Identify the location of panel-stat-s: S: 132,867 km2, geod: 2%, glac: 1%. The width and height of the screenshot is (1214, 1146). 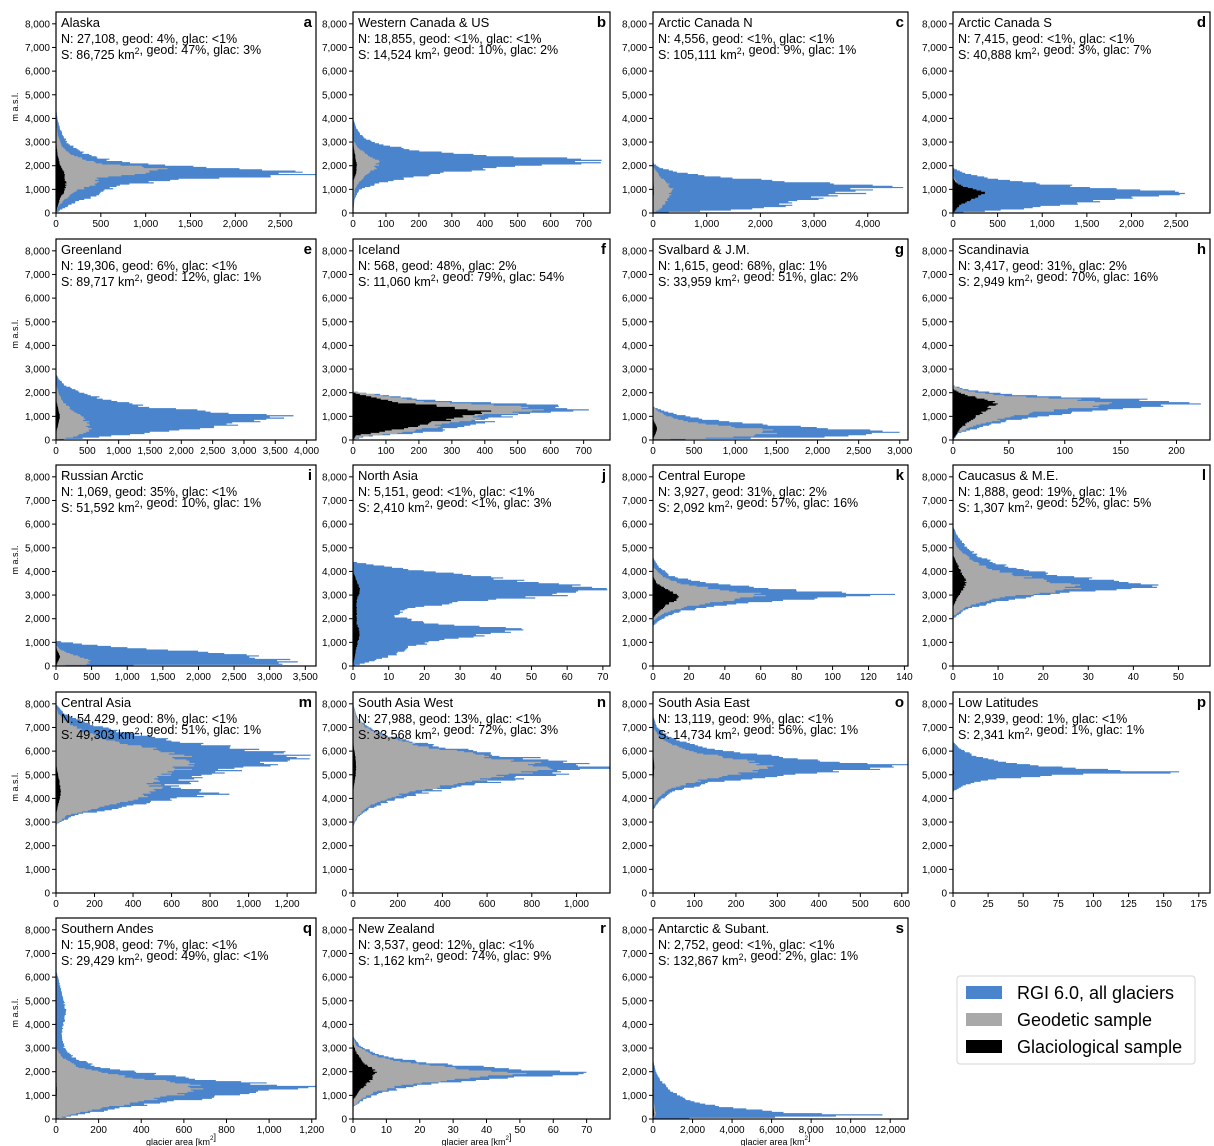
(758, 958).